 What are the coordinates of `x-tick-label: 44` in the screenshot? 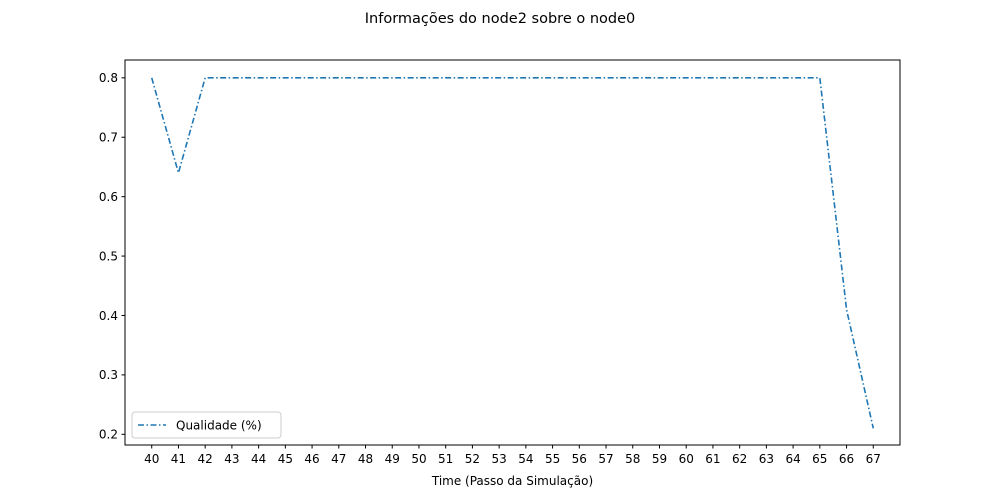 It's located at (258, 459).